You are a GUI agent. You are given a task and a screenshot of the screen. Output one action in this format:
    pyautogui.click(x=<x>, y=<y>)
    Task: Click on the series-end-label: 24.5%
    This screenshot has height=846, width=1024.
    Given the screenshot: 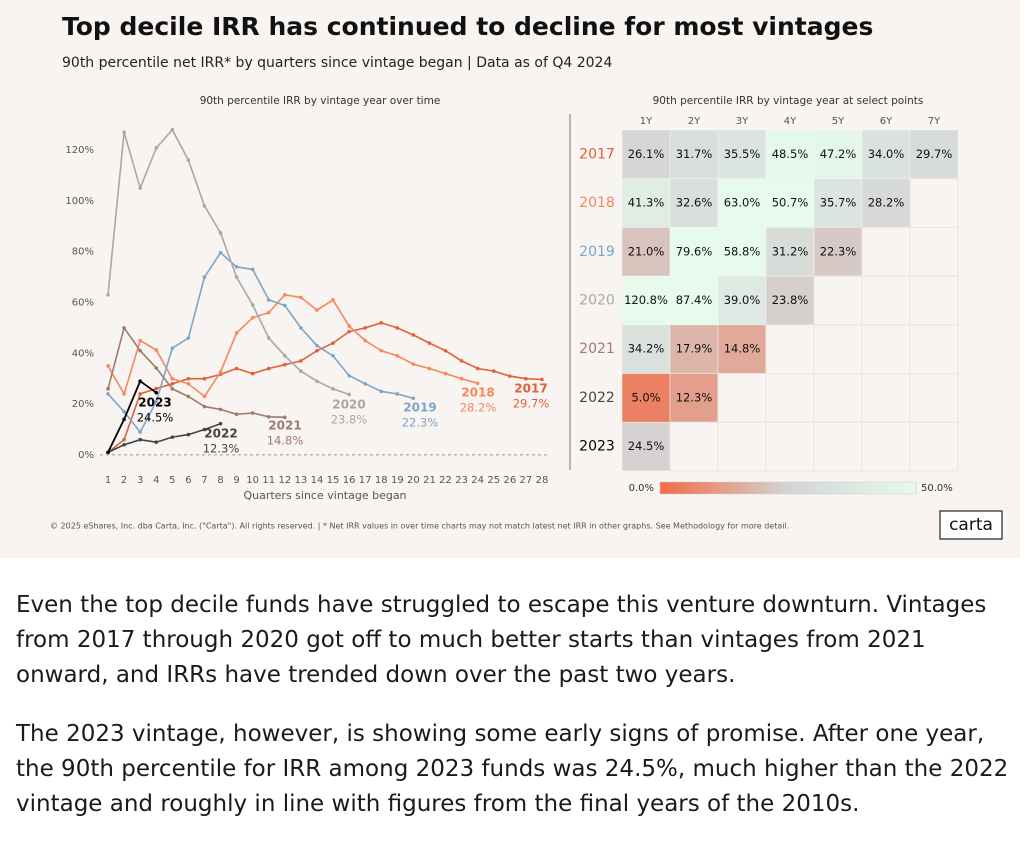 What is the action you would take?
    pyautogui.click(x=155, y=418)
    